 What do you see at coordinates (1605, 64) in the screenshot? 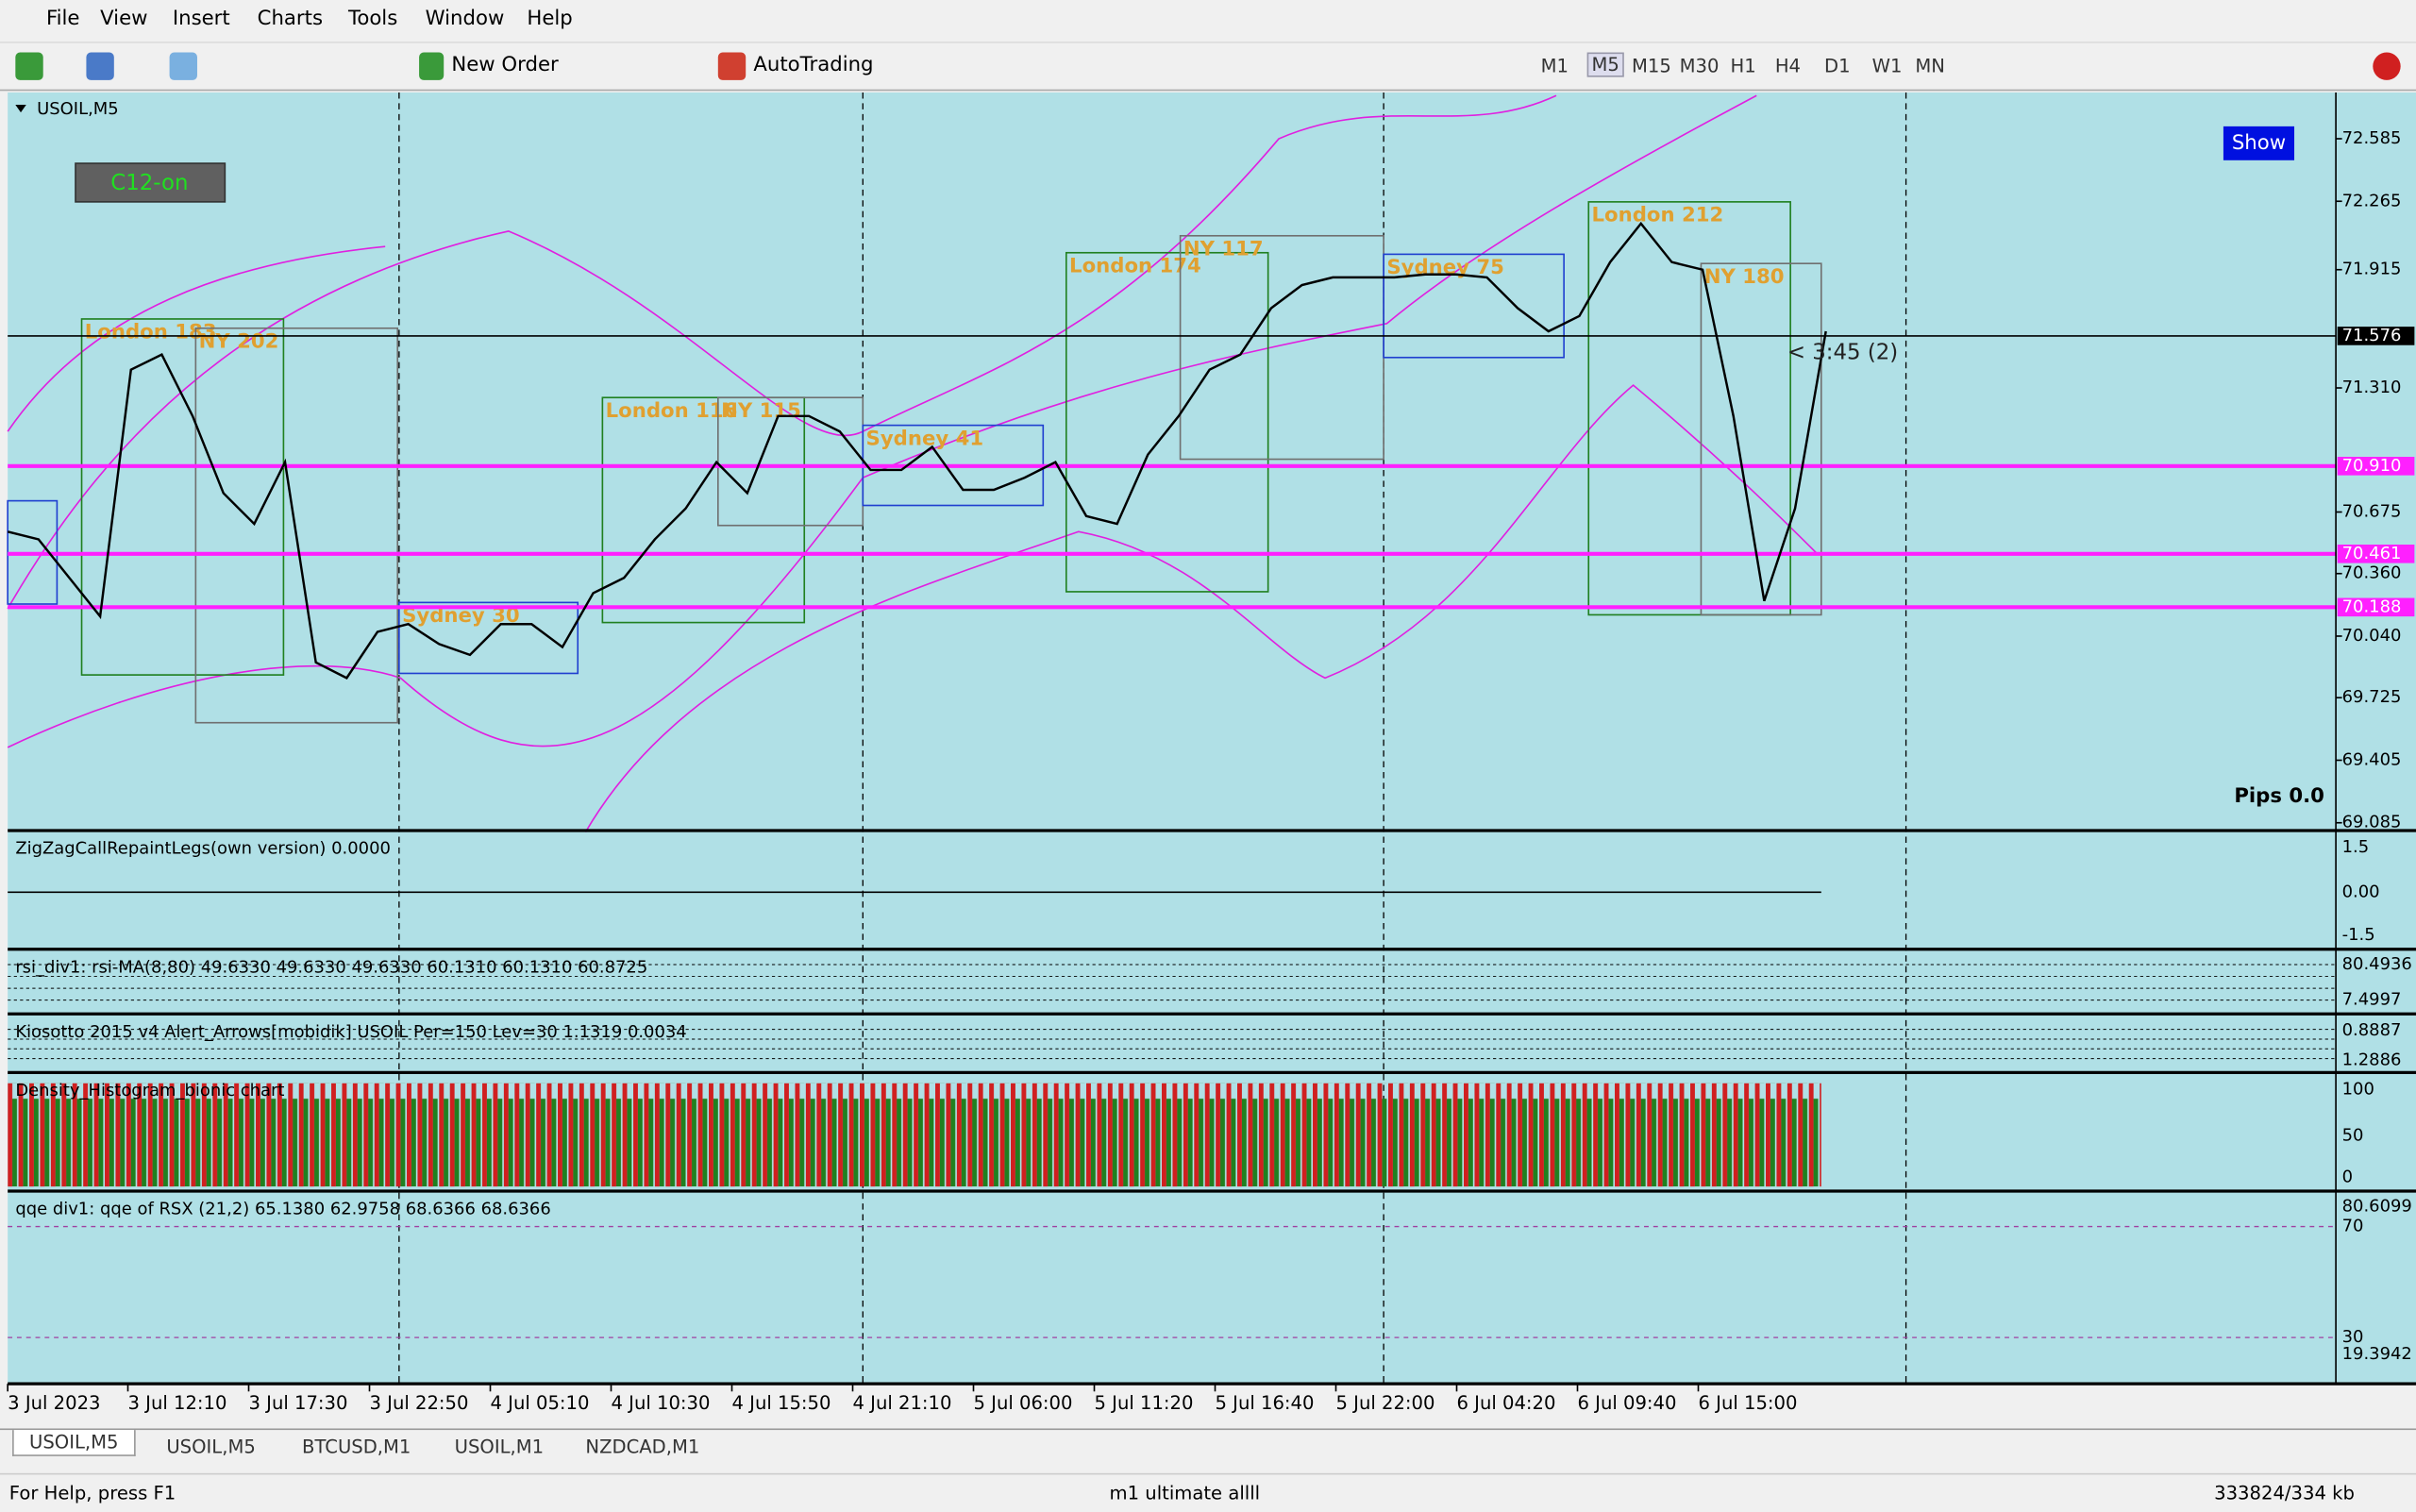
I see `timeframe-button: M5` at bounding box center [1605, 64].